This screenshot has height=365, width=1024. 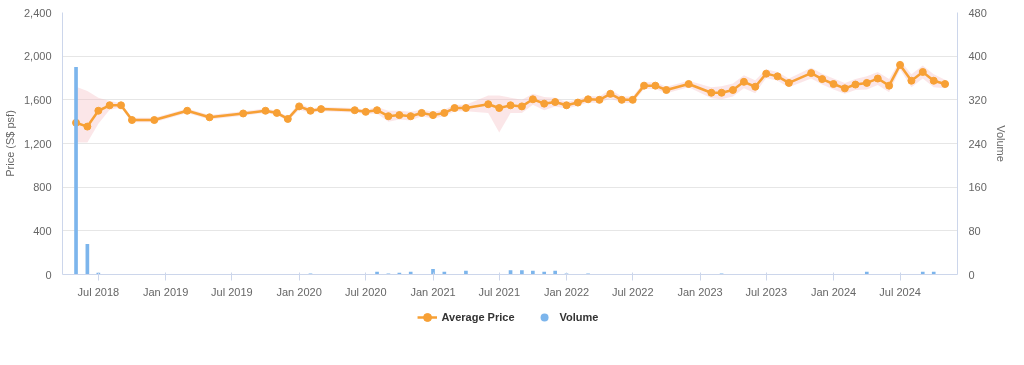 What do you see at coordinates (42, 187) in the screenshot?
I see `y-tick-label: 800` at bounding box center [42, 187].